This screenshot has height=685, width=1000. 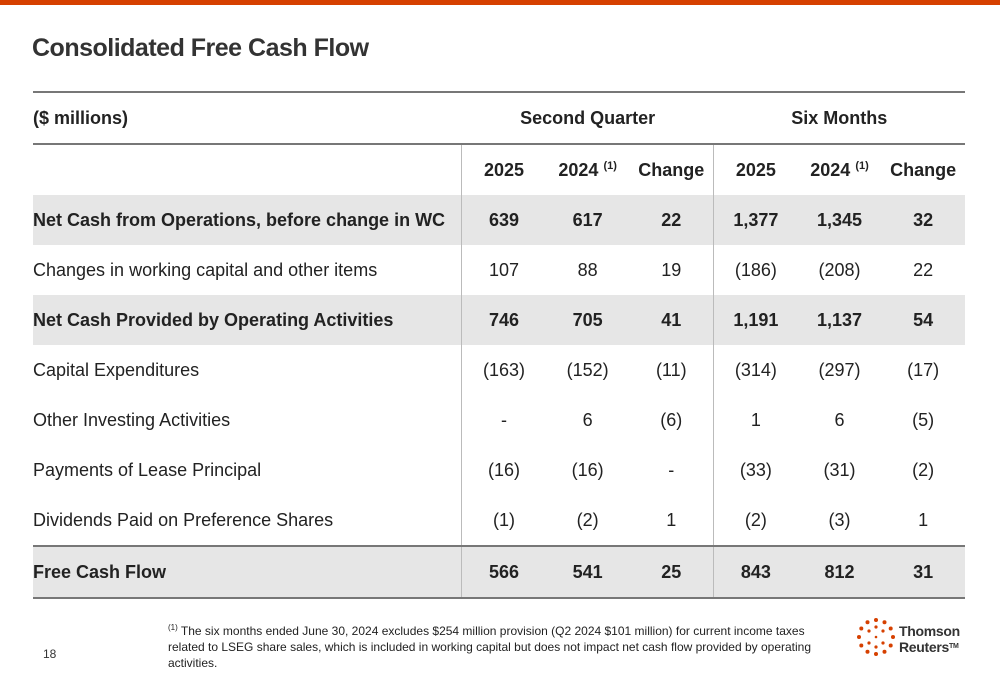 What do you see at coordinates (839, 269) in the screenshot?
I see `cell-value: (208)` at bounding box center [839, 269].